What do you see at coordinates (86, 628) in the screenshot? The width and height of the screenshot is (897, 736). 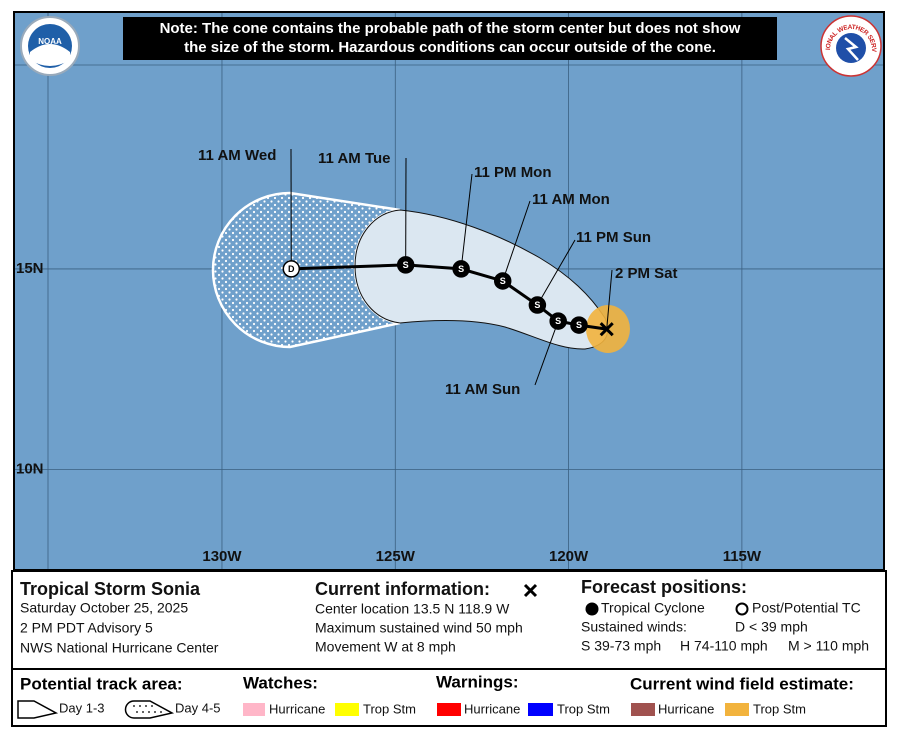 I see `storm-advisory: 2 PM PDT Advisory 5` at bounding box center [86, 628].